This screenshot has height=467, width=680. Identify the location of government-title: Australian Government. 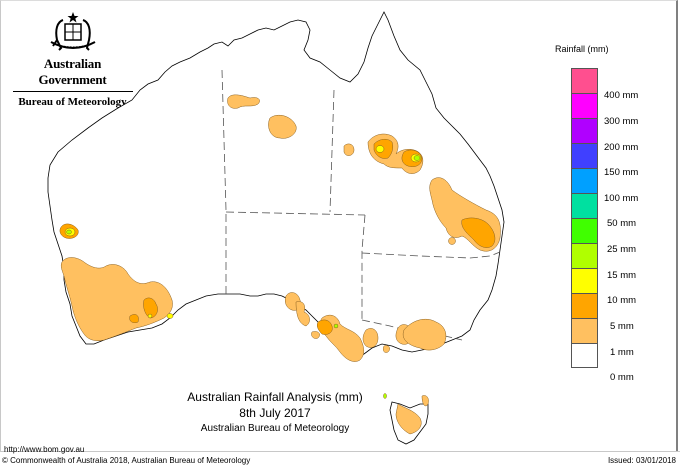
(72, 71).